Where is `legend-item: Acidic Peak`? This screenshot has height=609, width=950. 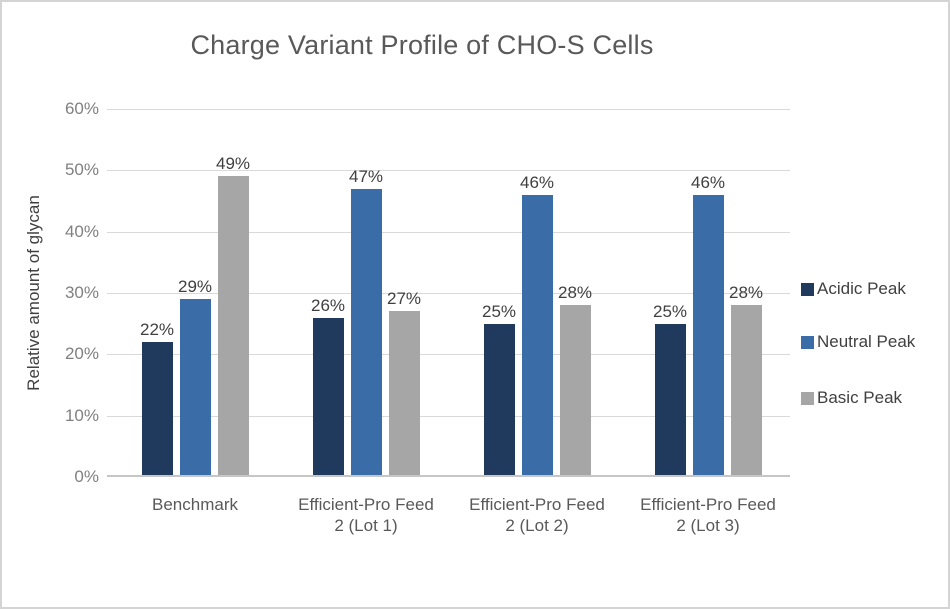
legend-item: Acidic Peak is located at coordinates (853, 288).